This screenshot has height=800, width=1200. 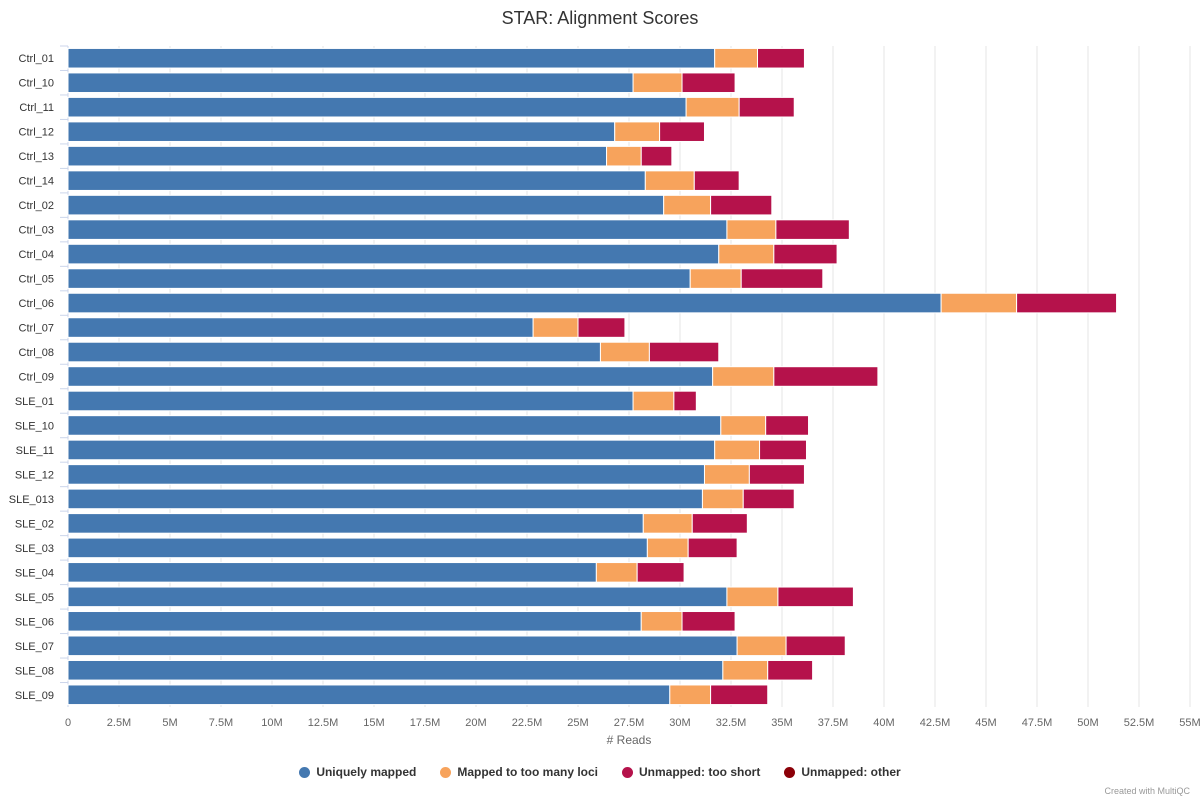 I want to click on category-label: SLE_06, so click(x=34, y=622).